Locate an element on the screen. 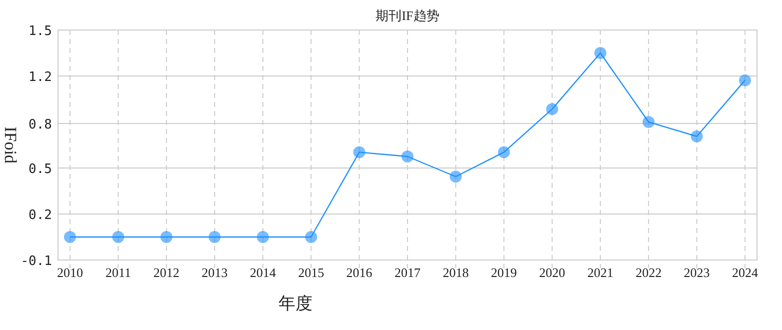  y-tick-label: 1.5 is located at coordinates (40, 31).